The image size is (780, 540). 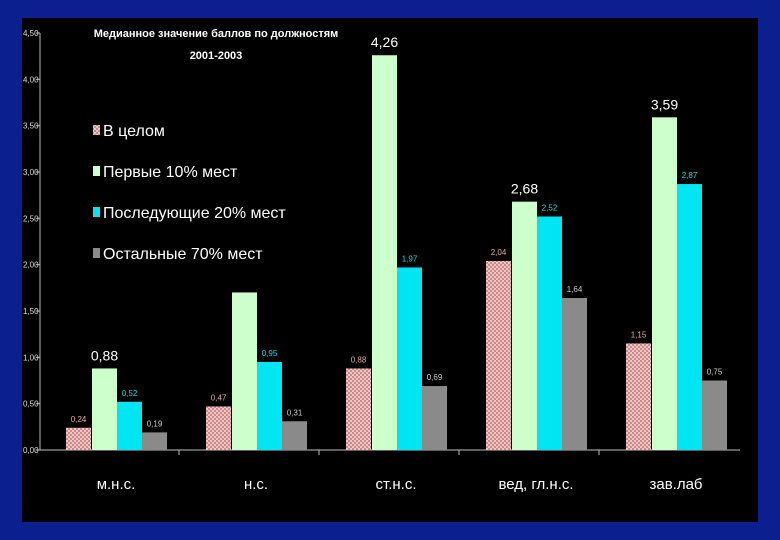 What do you see at coordinates (31, 218) in the screenshot?
I see `y-tick-label: 2,50` at bounding box center [31, 218].